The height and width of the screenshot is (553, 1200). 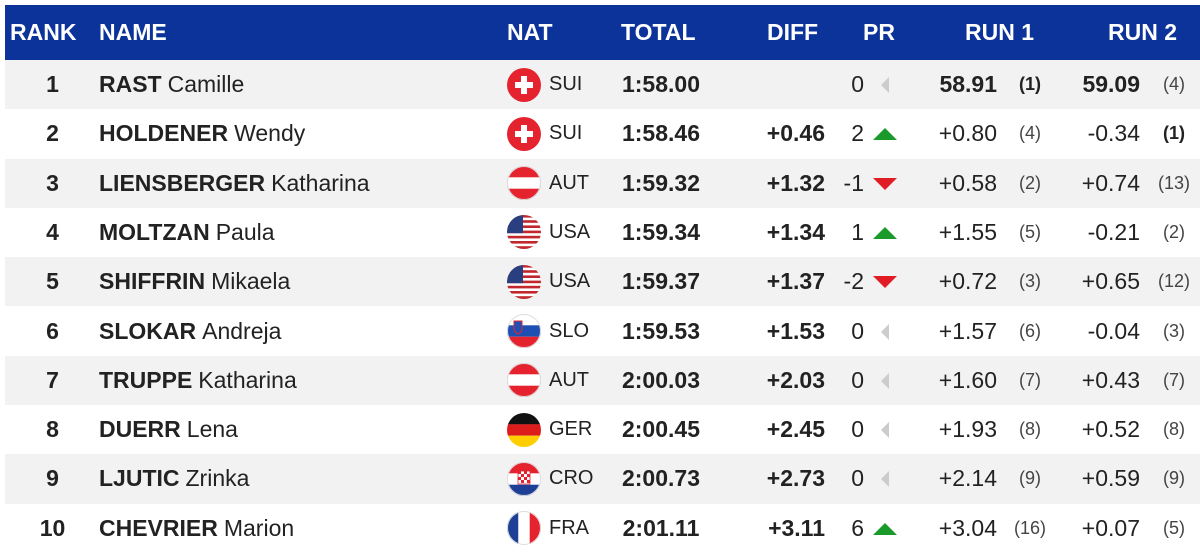 I want to click on last-name: RAST, so click(x=130, y=84).